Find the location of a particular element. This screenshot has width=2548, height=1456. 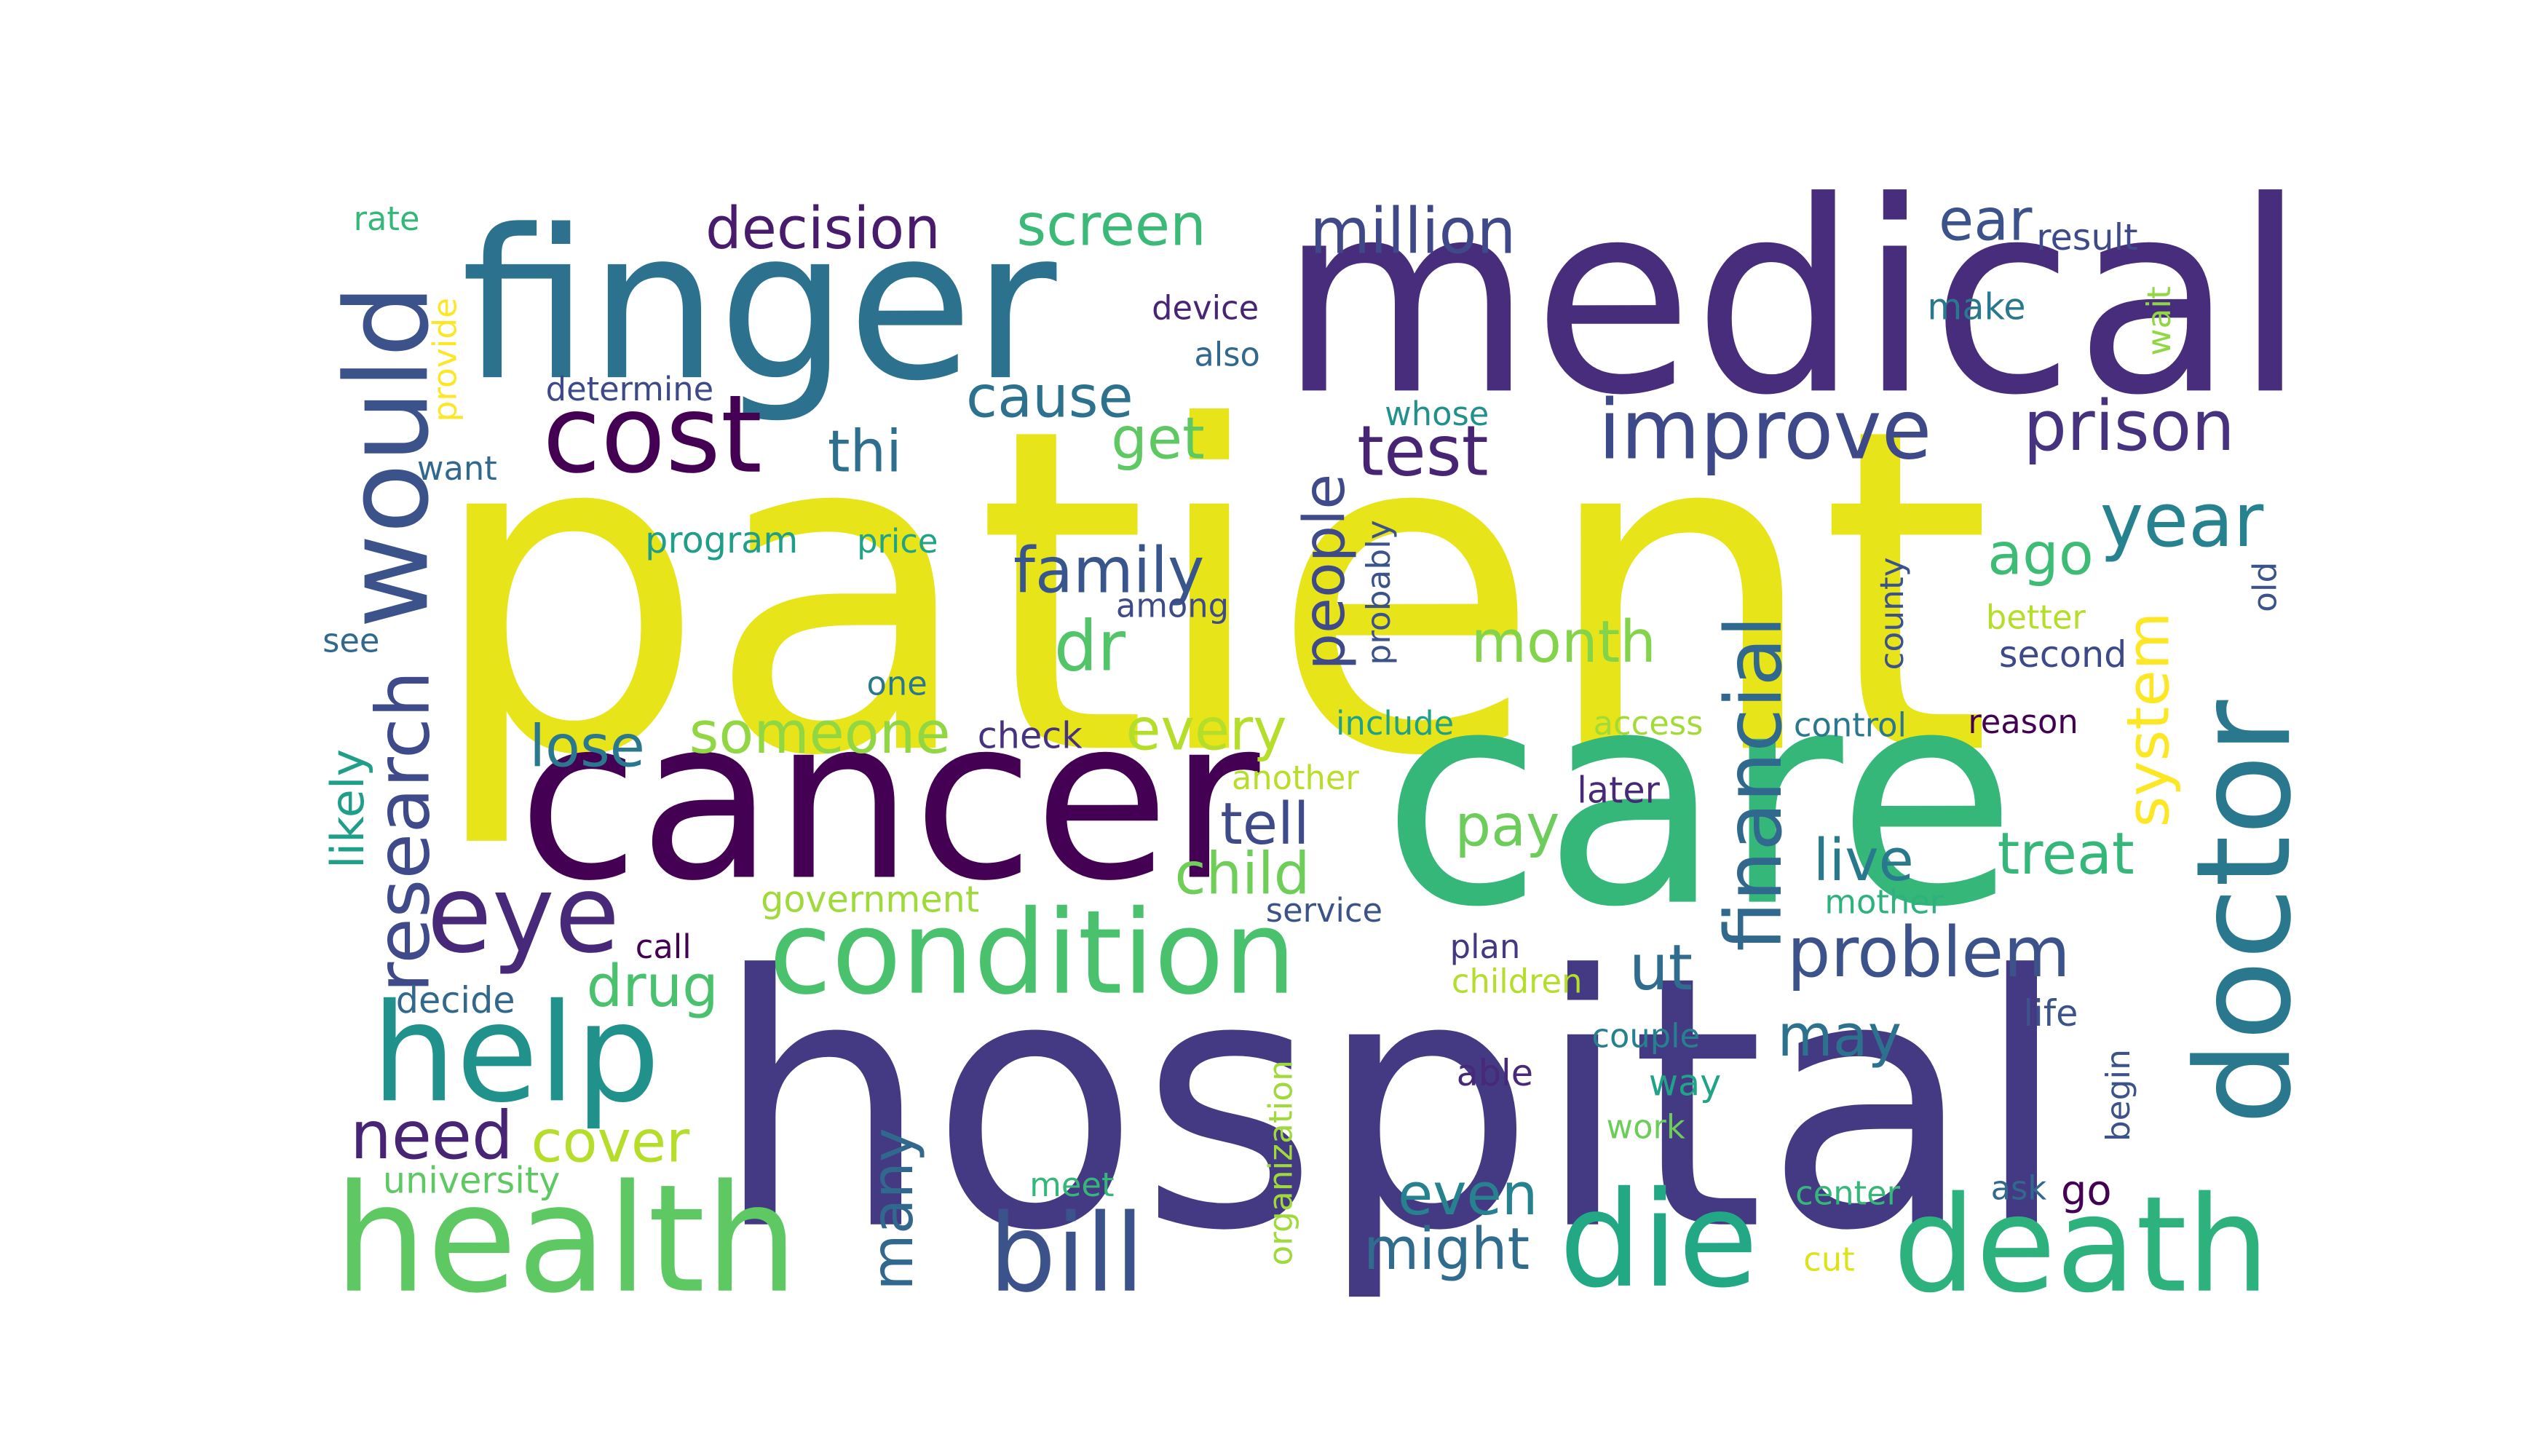

word-child: child is located at coordinates (1242, 874).